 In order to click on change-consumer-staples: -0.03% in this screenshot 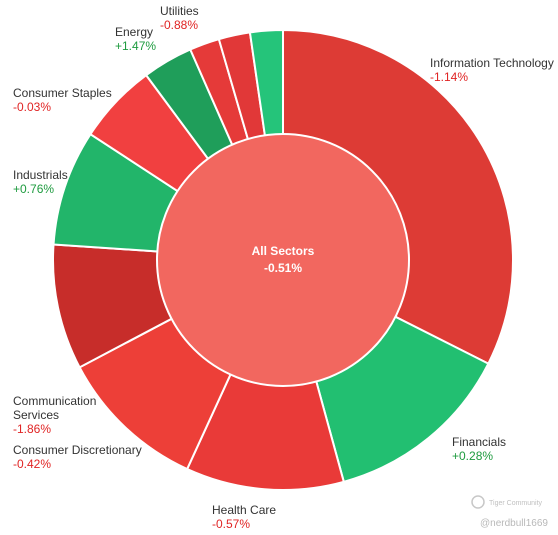, I will do `click(32, 107)`.